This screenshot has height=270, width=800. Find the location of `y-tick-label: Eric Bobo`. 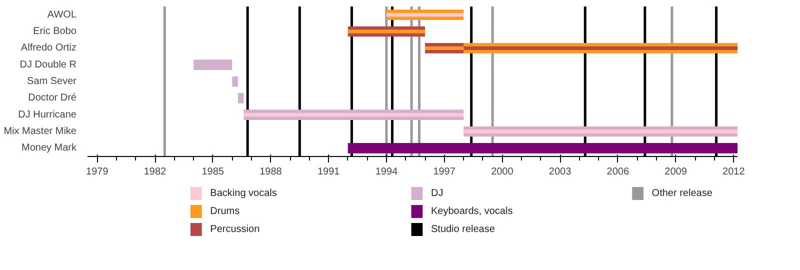

y-tick-label: Eric Bobo is located at coordinates (55, 31).